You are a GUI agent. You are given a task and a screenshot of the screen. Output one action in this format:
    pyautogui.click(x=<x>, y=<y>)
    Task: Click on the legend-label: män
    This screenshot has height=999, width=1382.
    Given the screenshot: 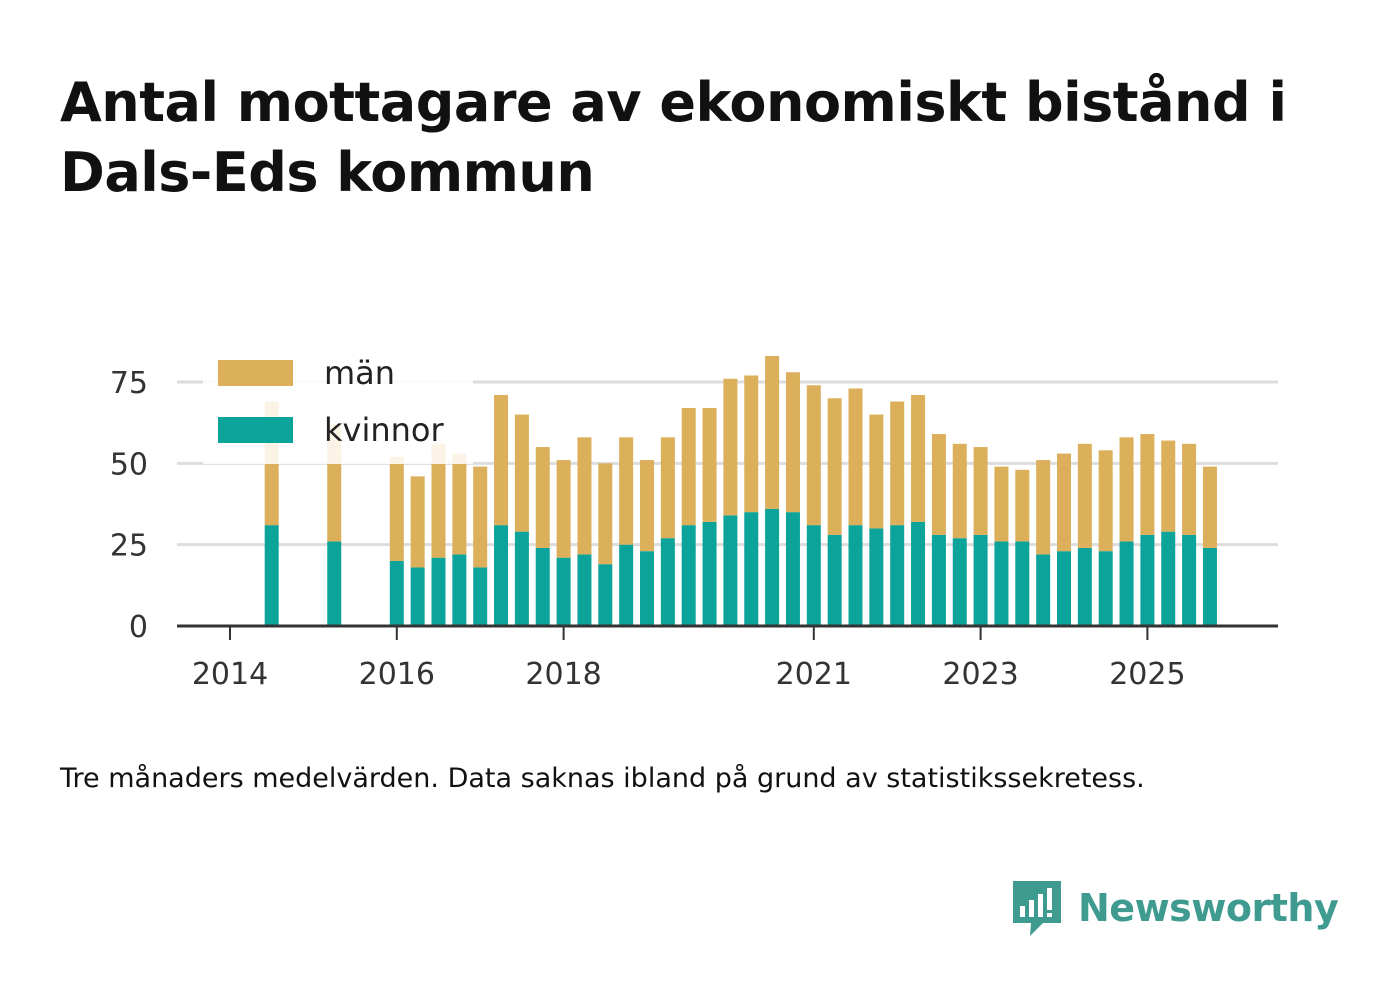 What is the action you would take?
    pyautogui.click(x=359, y=373)
    